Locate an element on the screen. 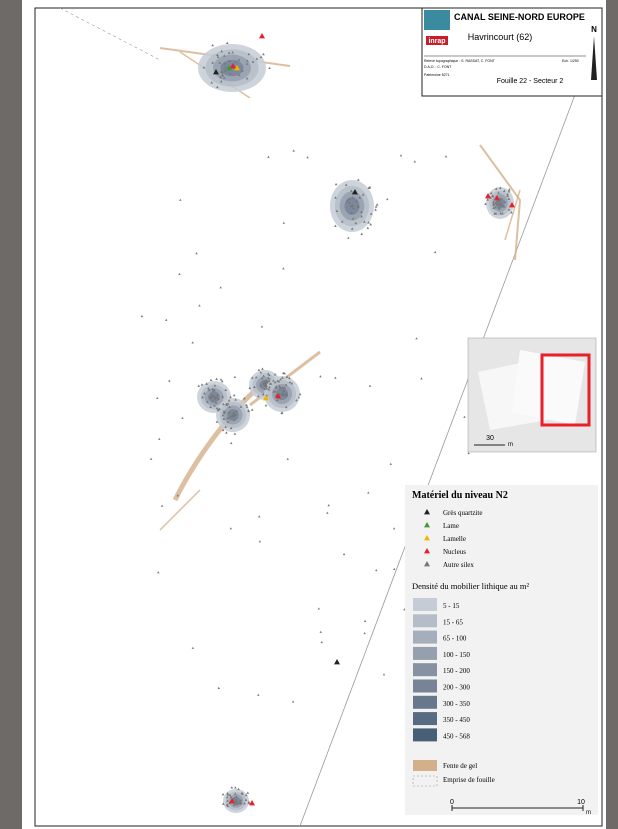  north-arrow is located at coordinates (594, 58).